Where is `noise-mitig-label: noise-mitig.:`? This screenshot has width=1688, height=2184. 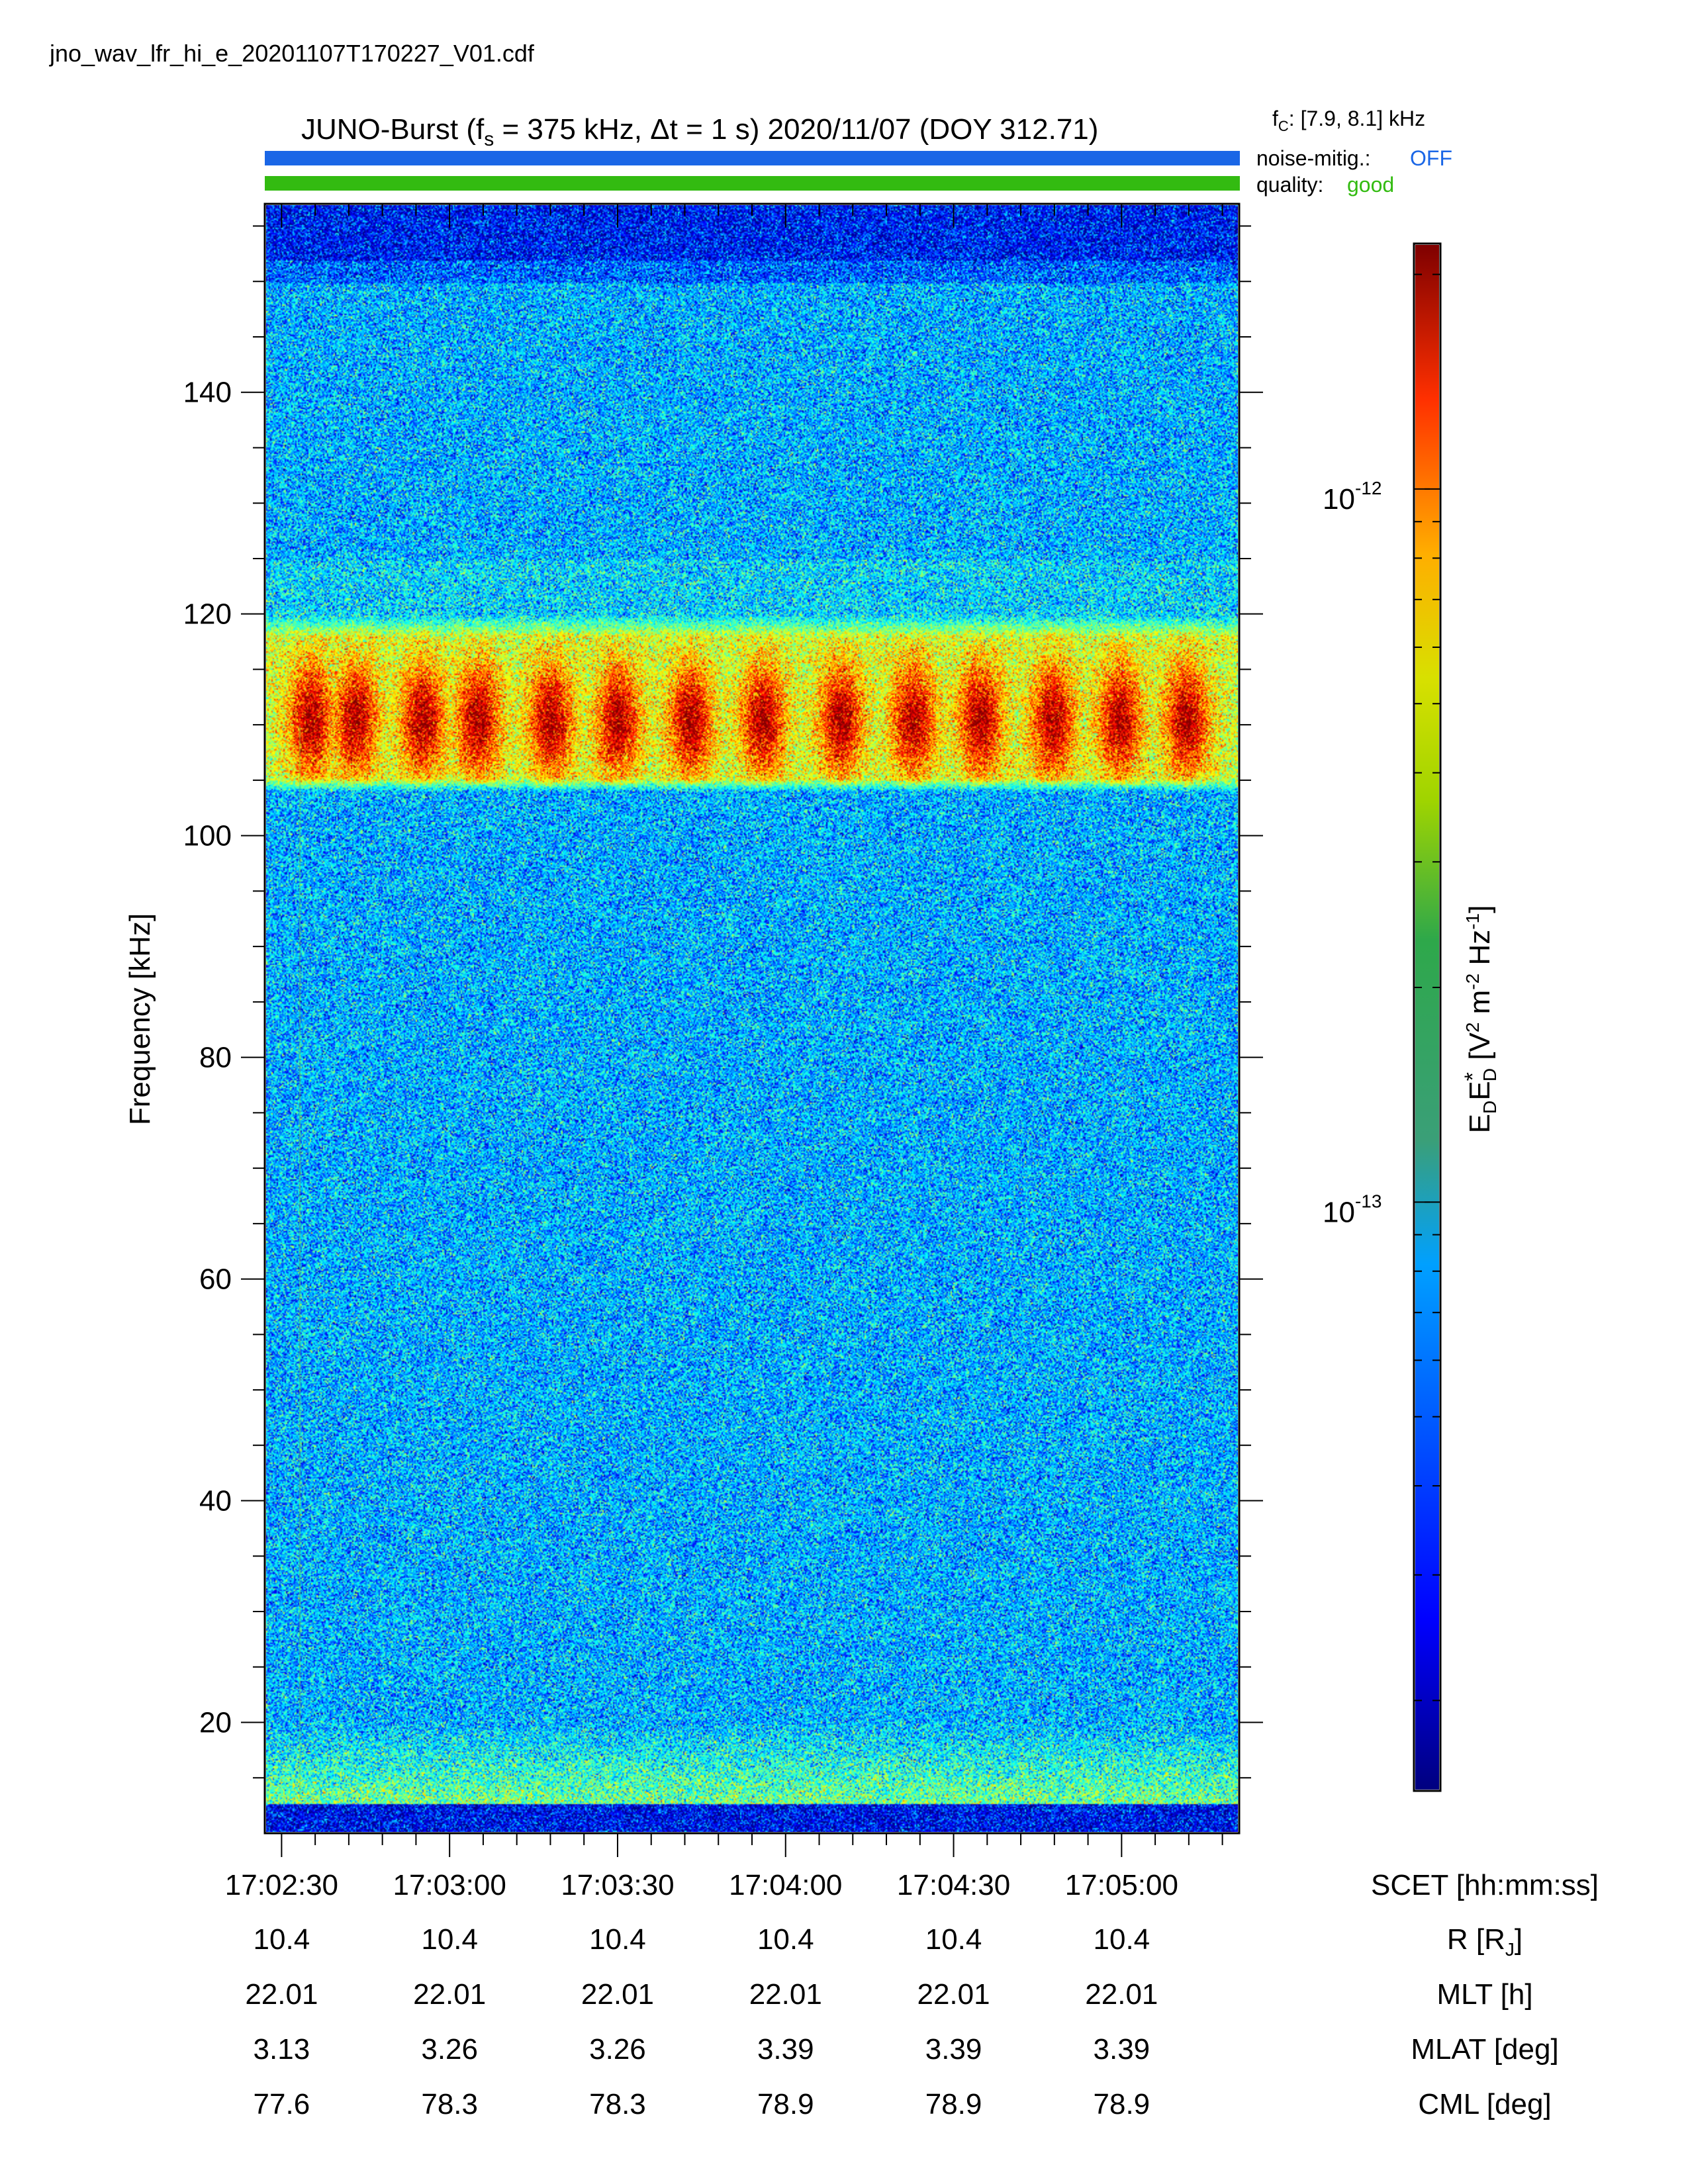
noise-mitig-label: noise-mitig.: is located at coordinates (1313, 158).